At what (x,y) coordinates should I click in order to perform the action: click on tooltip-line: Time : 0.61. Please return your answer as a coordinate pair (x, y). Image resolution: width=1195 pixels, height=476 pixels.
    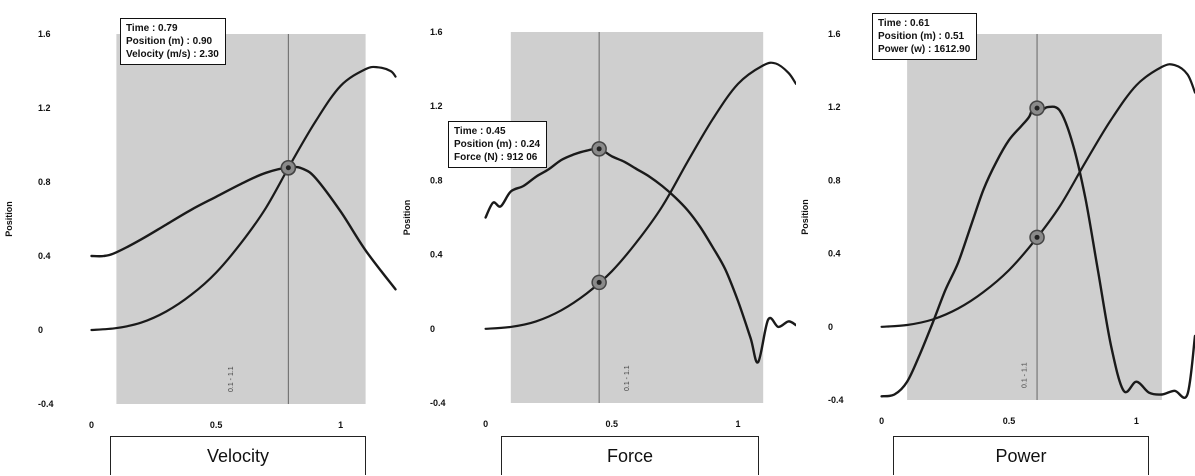
    Looking at the image, I should click on (904, 23).